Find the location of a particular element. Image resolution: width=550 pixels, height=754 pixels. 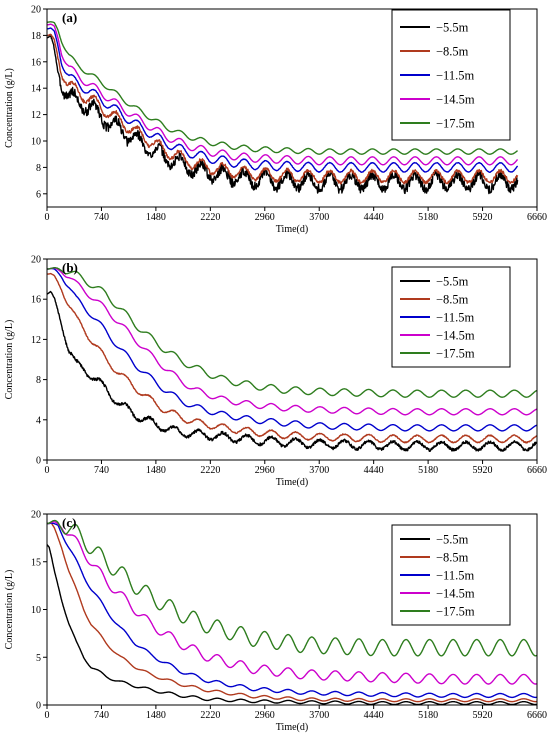

y-tick-label: 6 is located at coordinates (38, 194).